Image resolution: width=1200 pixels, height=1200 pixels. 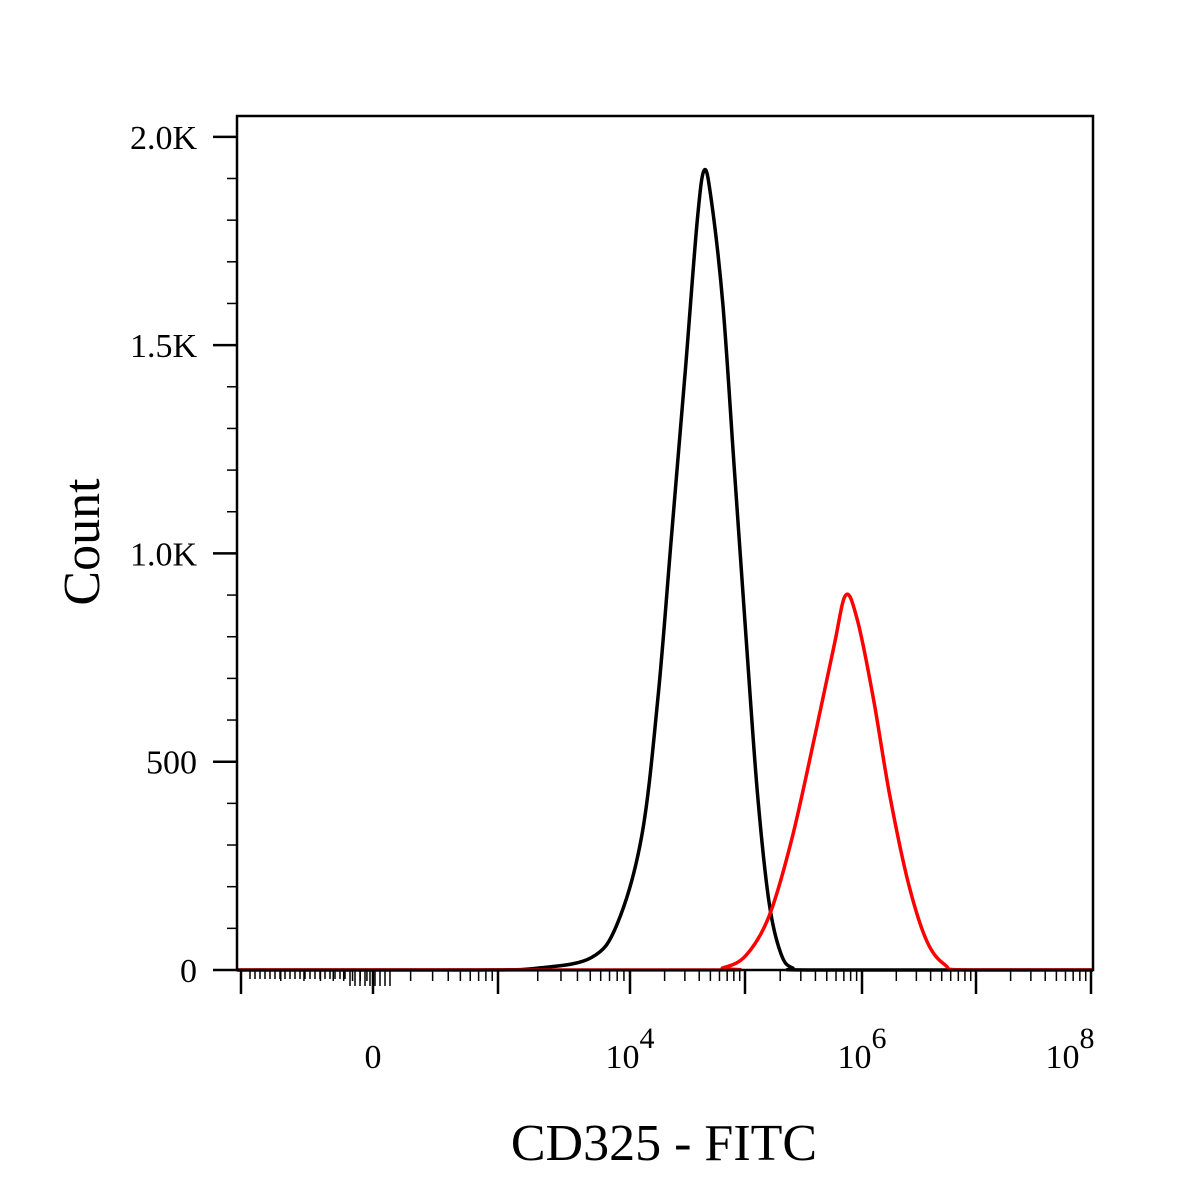 What do you see at coordinates (164, 138) in the screenshot?
I see `y-tick-label: 2.0K` at bounding box center [164, 138].